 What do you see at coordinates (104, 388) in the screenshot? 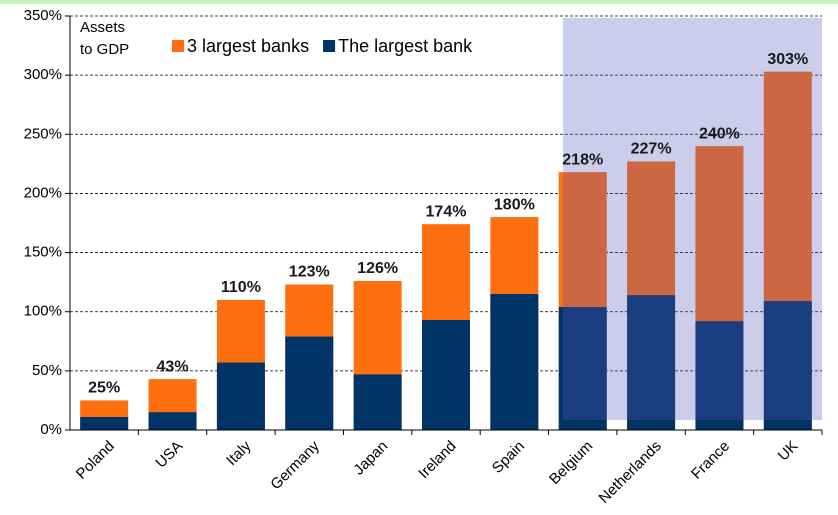
I see `value-label: 25%` at bounding box center [104, 388].